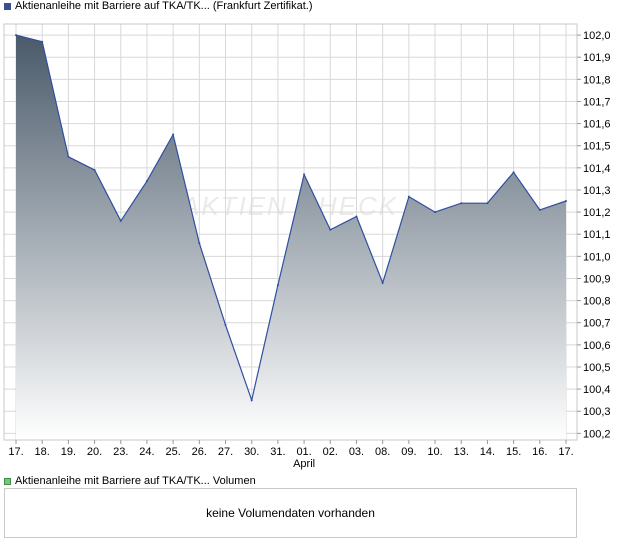  What do you see at coordinates (597, 257) in the screenshot?
I see `y-tick-label: 101,0` at bounding box center [597, 257].